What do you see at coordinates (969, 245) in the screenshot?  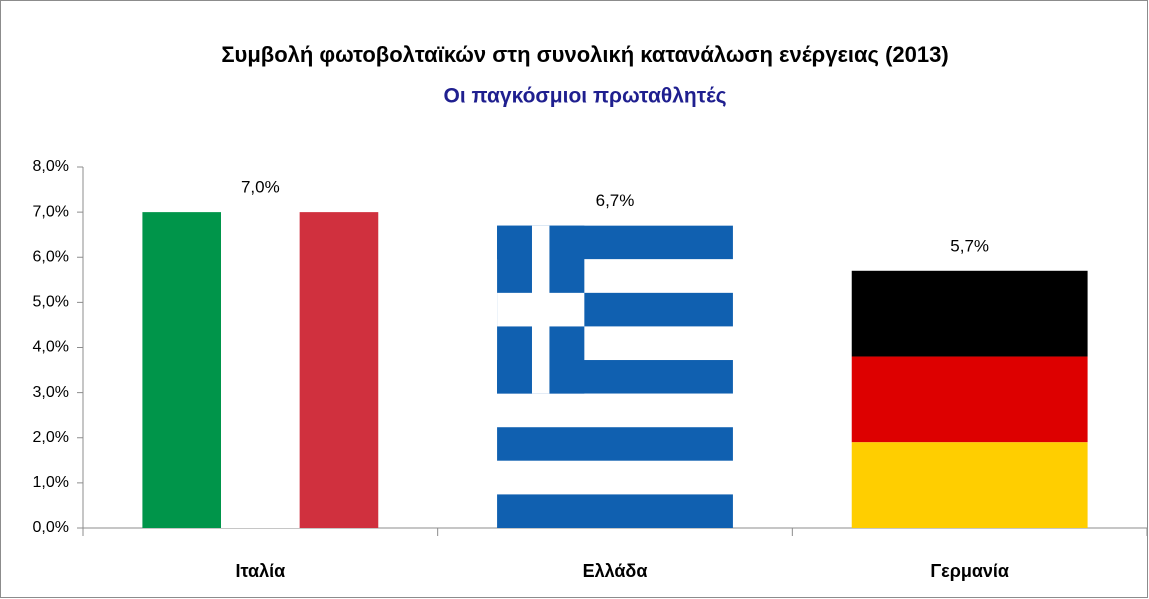 I see `value-label: 5,7%` at bounding box center [969, 245].